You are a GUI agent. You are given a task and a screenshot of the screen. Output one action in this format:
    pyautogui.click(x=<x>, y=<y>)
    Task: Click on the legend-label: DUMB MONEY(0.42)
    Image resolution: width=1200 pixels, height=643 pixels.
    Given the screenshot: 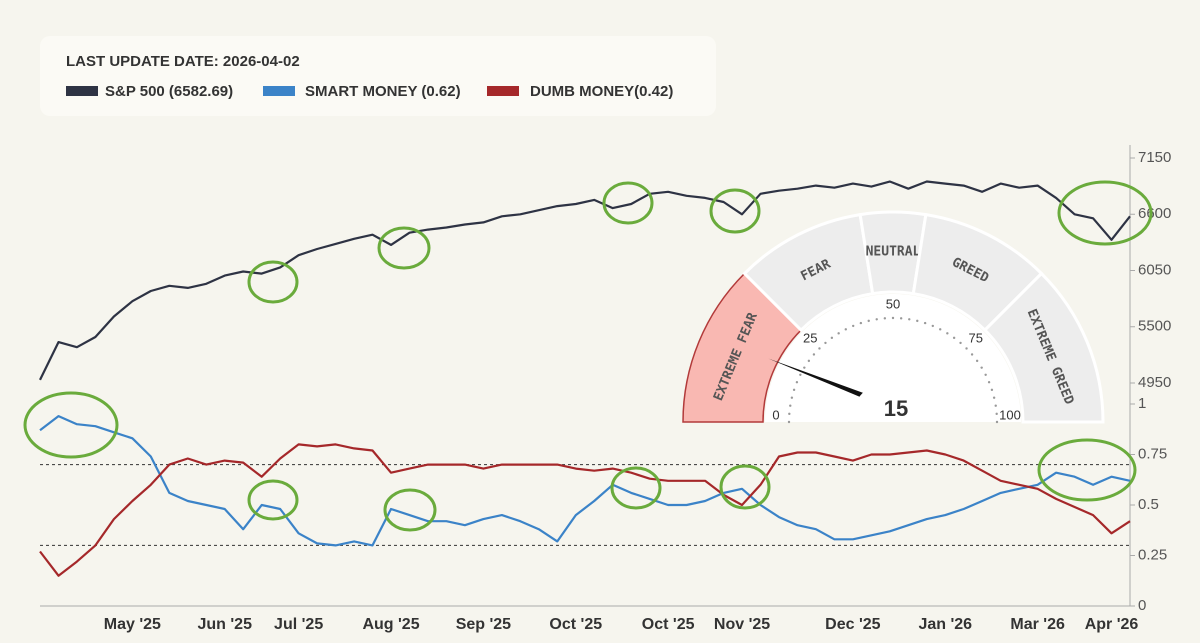 What is the action you would take?
    pyautogui.click(x=601, y=91)
    